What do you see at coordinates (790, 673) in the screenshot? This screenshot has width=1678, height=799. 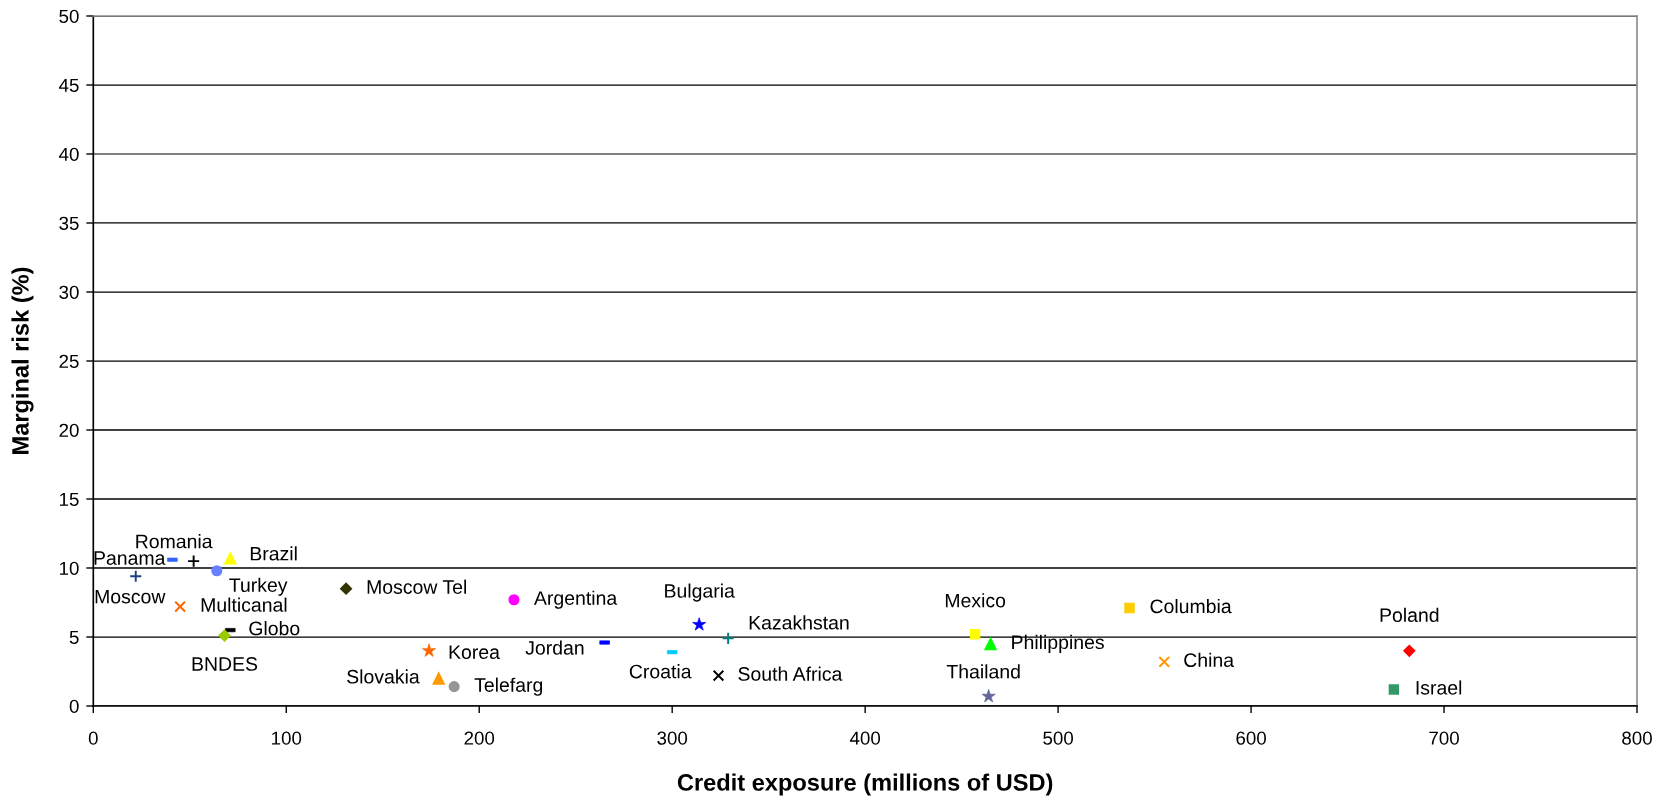 I see `series-label: South Africa` at bounding box center [790, 673].